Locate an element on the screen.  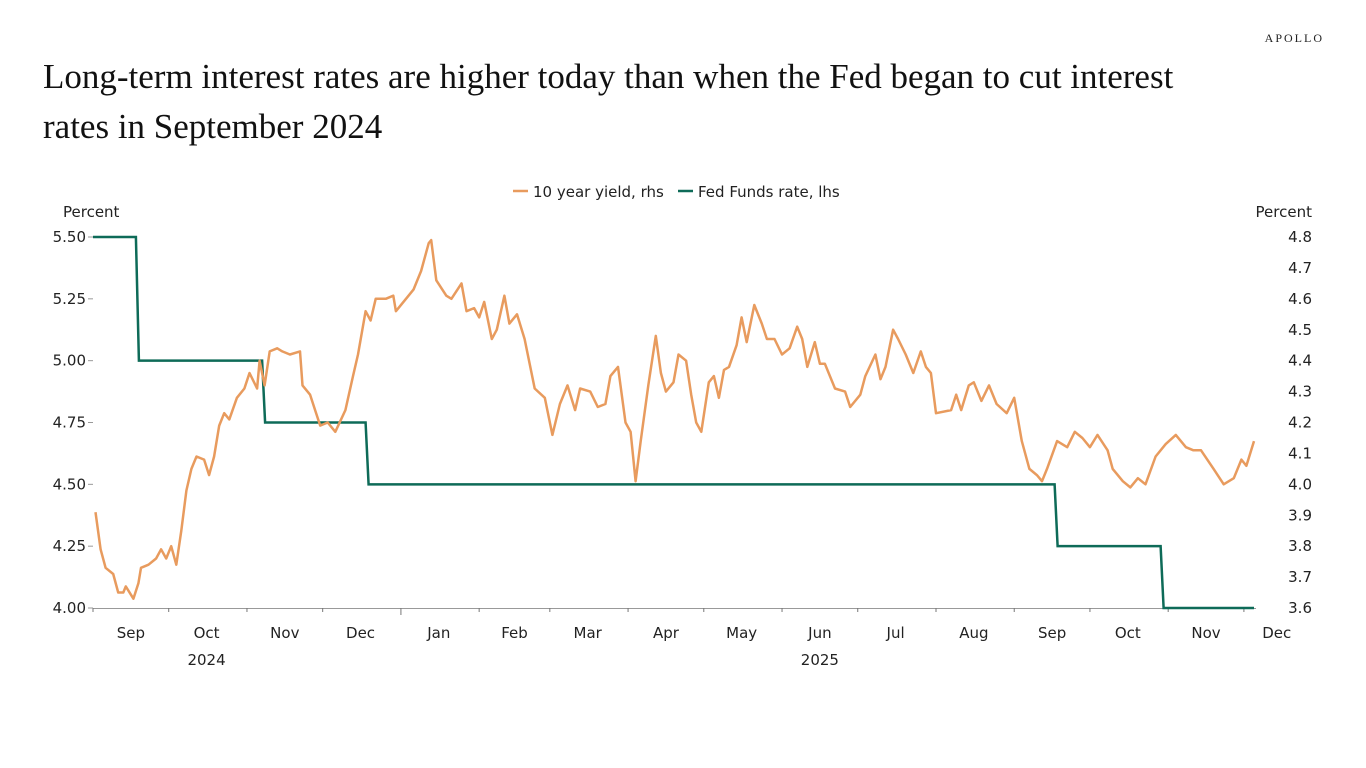
x-year-label: 2024 is located at coordinates (206, 660).